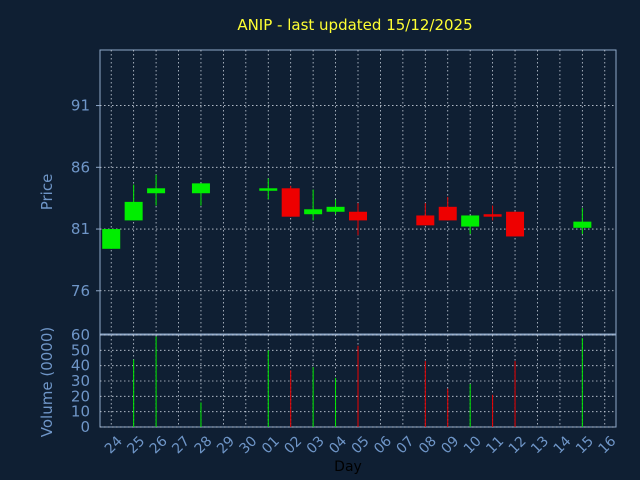  Describe the element at coordinates (136, 445) in the screenshot. I see `x-tick-label: 25` at that location.